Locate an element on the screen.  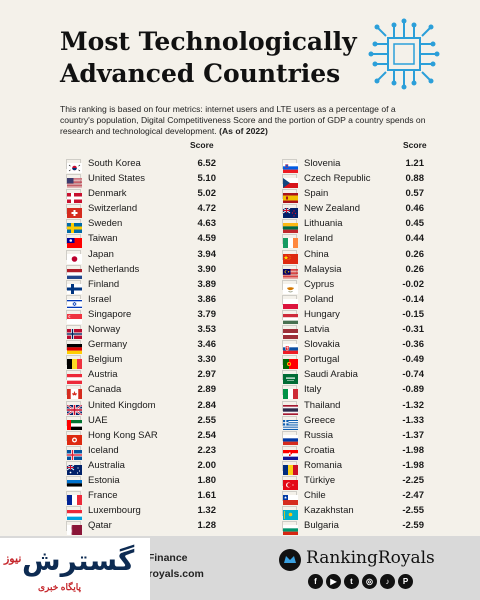
flag-gb-icon is located at coordinates (74, 408).